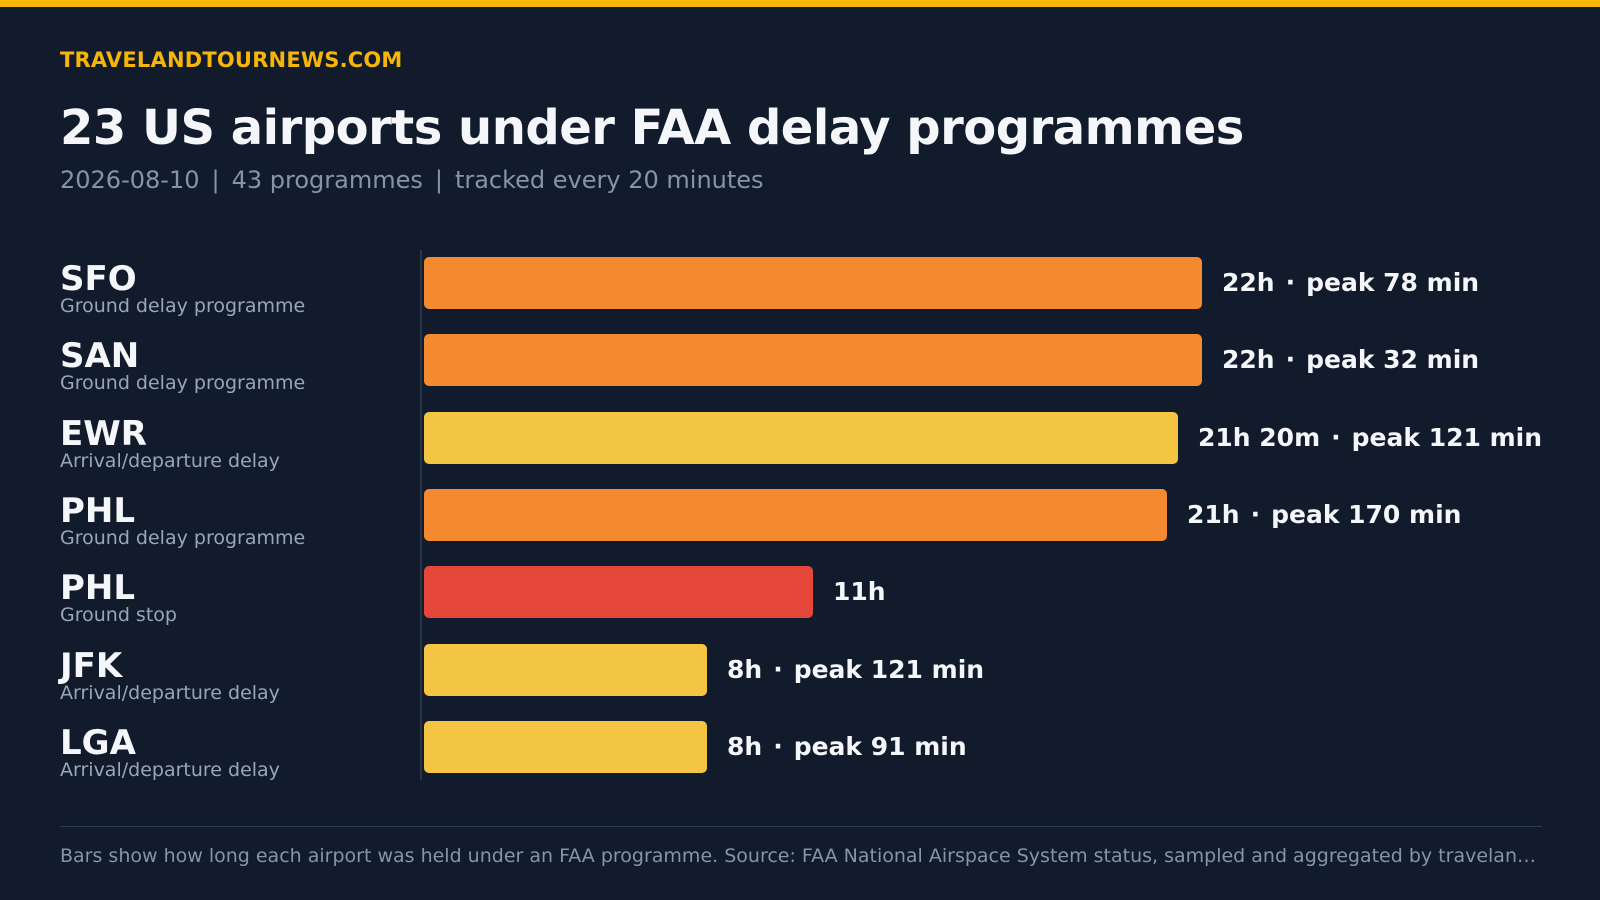 Image resolution: width=1600 pixels, height=900 pixels. Describe the element at coordinates (813, 283) in the screenshot. I see `bar-sfo` at that location.